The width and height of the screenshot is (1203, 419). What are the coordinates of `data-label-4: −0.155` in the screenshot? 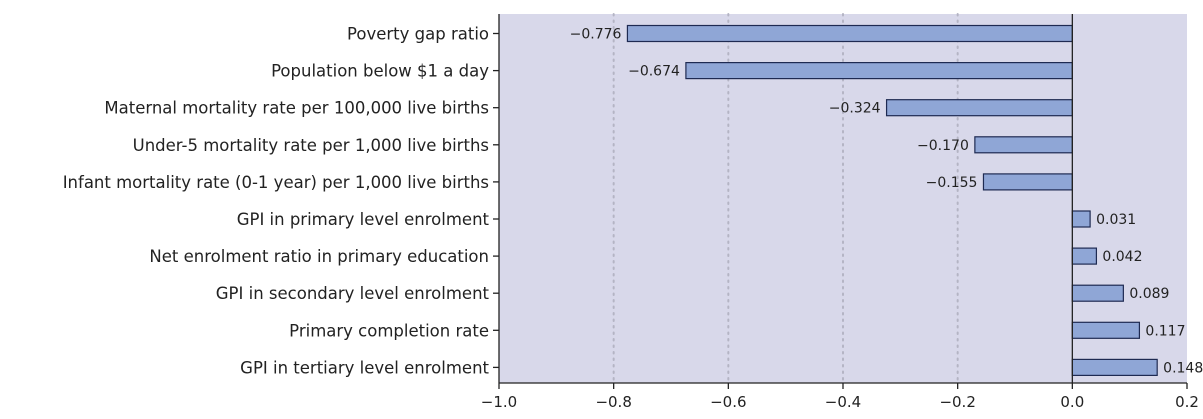 It's located at (952, 183).